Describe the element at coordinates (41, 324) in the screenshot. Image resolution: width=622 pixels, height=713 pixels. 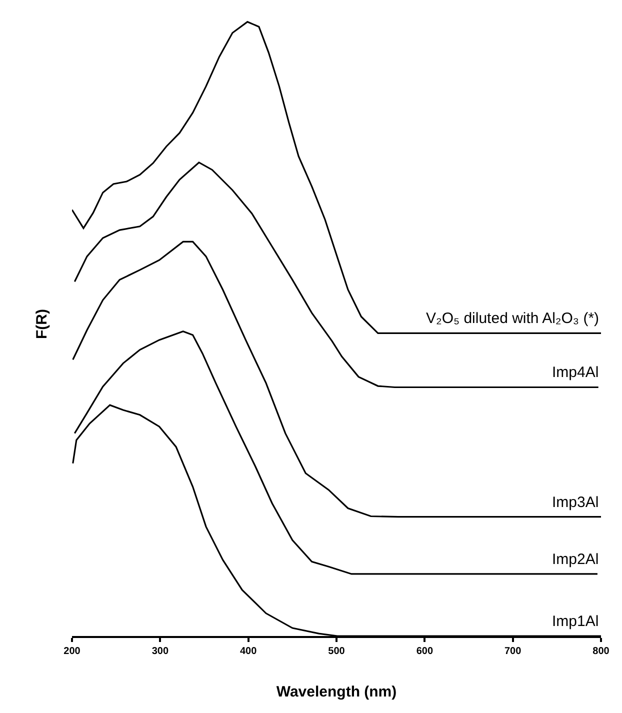
I see `y-axis-title: F(R)` at that location.